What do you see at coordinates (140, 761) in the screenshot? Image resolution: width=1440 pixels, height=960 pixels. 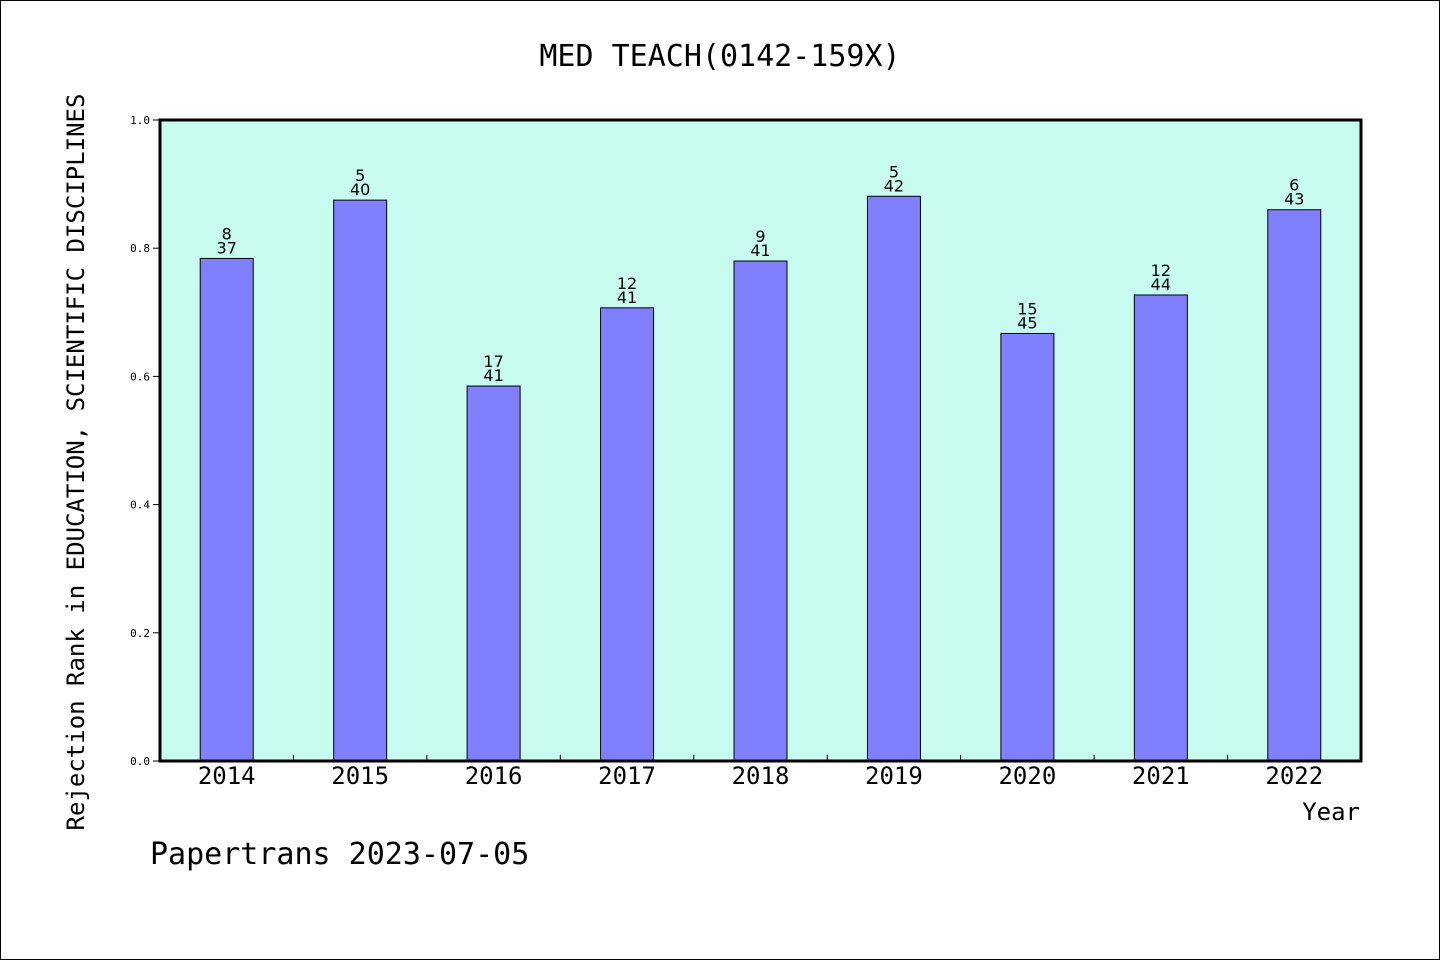 I see `y-tick-label: 0.0` at bounding box center [140, 761].